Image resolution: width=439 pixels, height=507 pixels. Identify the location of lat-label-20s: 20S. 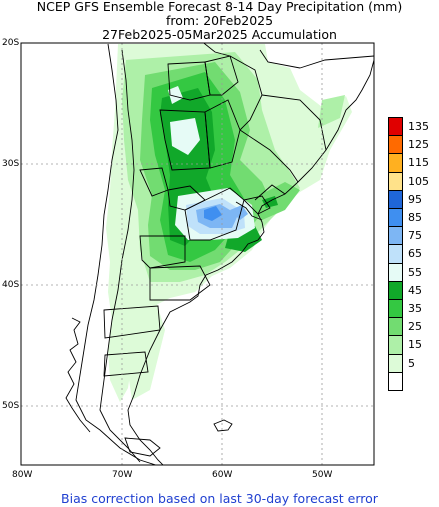
(11, 43).